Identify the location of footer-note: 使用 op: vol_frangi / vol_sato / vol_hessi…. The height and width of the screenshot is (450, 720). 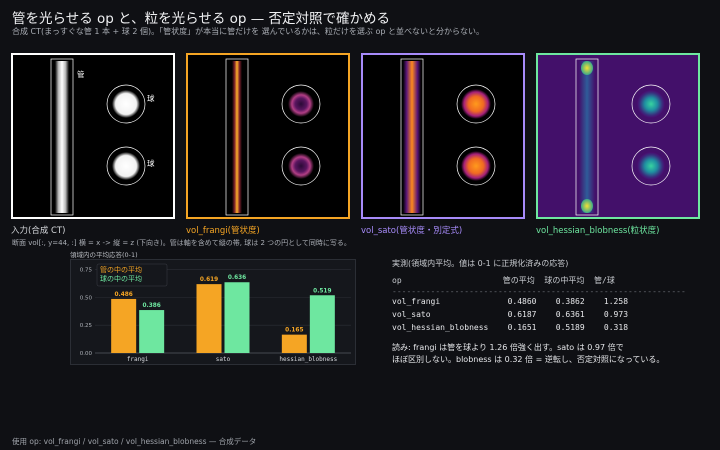
(134, 441).